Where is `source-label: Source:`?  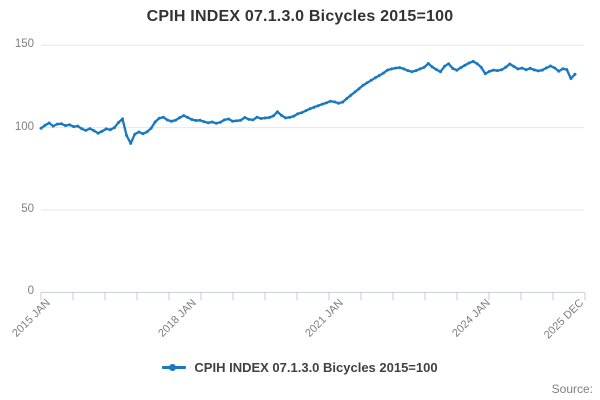
source-label: Source: is located at coordinates (572, 389).